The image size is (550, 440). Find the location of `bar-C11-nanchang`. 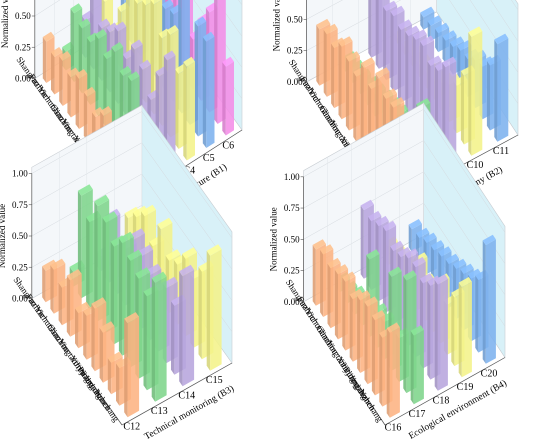

bar-C11-nanchang is located at coordinates (501, 87).